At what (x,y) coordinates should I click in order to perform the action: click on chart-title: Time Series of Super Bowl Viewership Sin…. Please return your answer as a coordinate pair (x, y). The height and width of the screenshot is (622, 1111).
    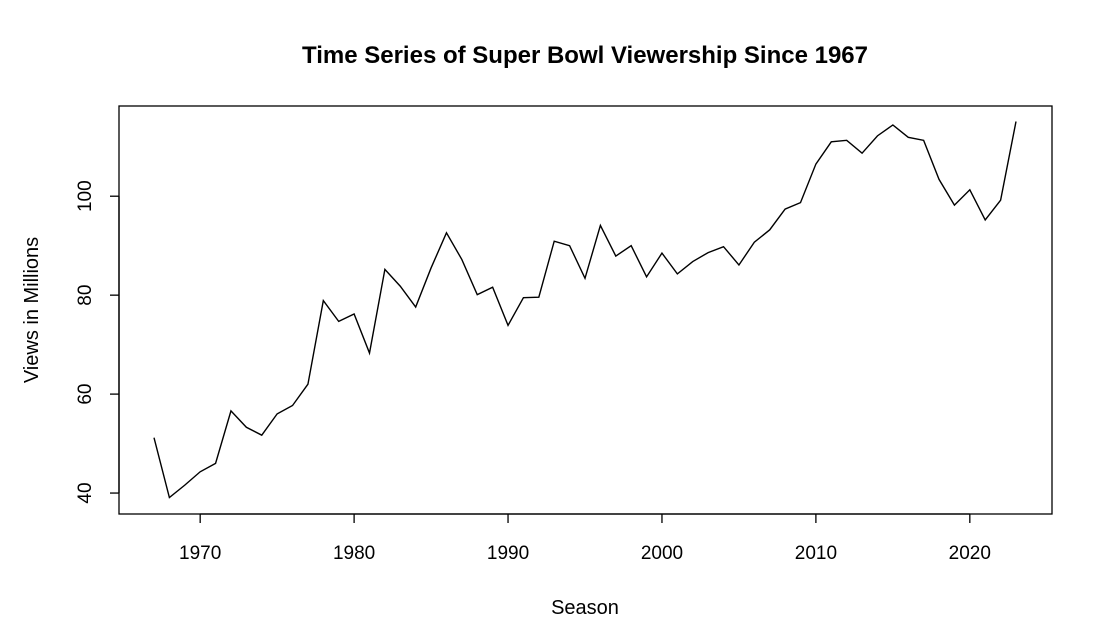
    Looking at the image, I should click on (585, 55).